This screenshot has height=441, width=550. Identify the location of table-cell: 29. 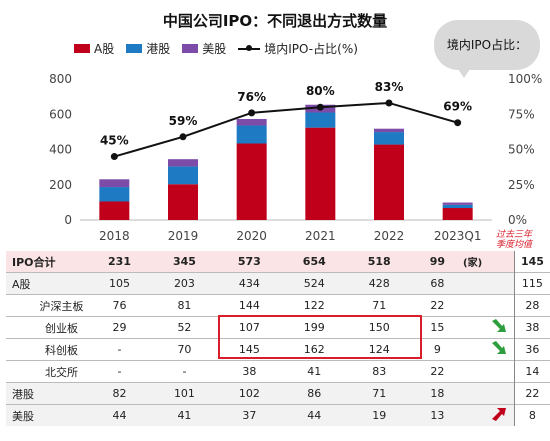
(119, 327).